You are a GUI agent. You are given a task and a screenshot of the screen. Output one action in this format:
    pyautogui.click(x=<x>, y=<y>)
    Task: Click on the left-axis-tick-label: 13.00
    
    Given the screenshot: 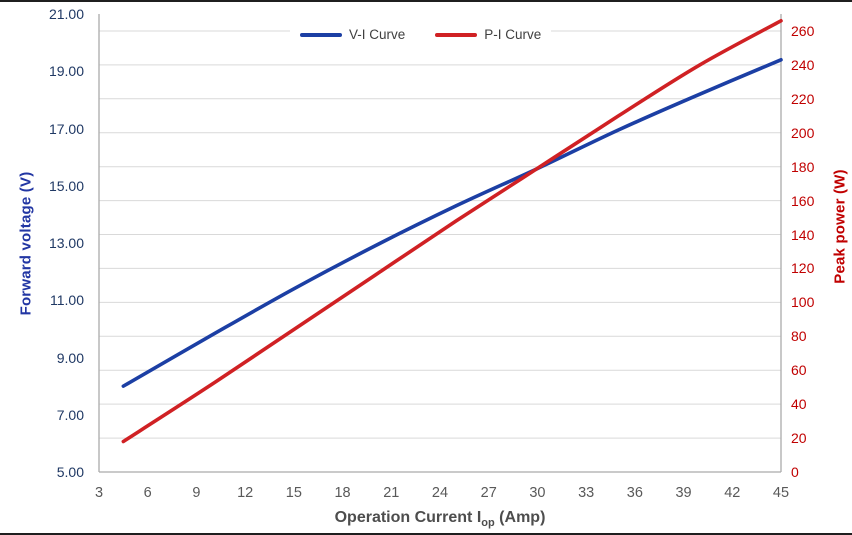 What is the action you would take?
    pyautogui.click(x=66, y=243)
    